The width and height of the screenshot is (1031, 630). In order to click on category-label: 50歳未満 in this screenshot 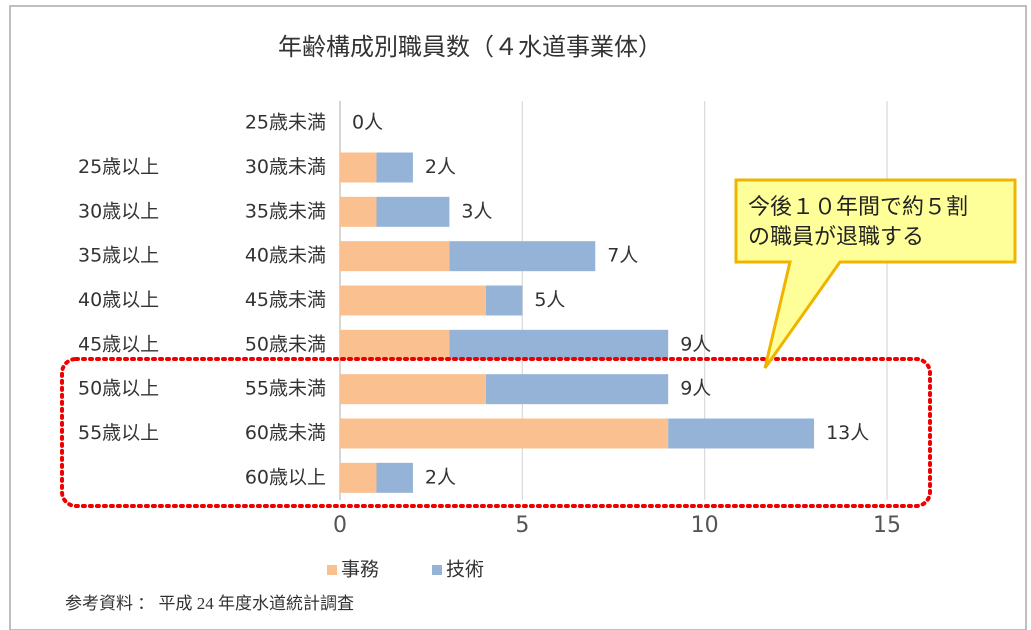, I will do `click(285, 344)`.